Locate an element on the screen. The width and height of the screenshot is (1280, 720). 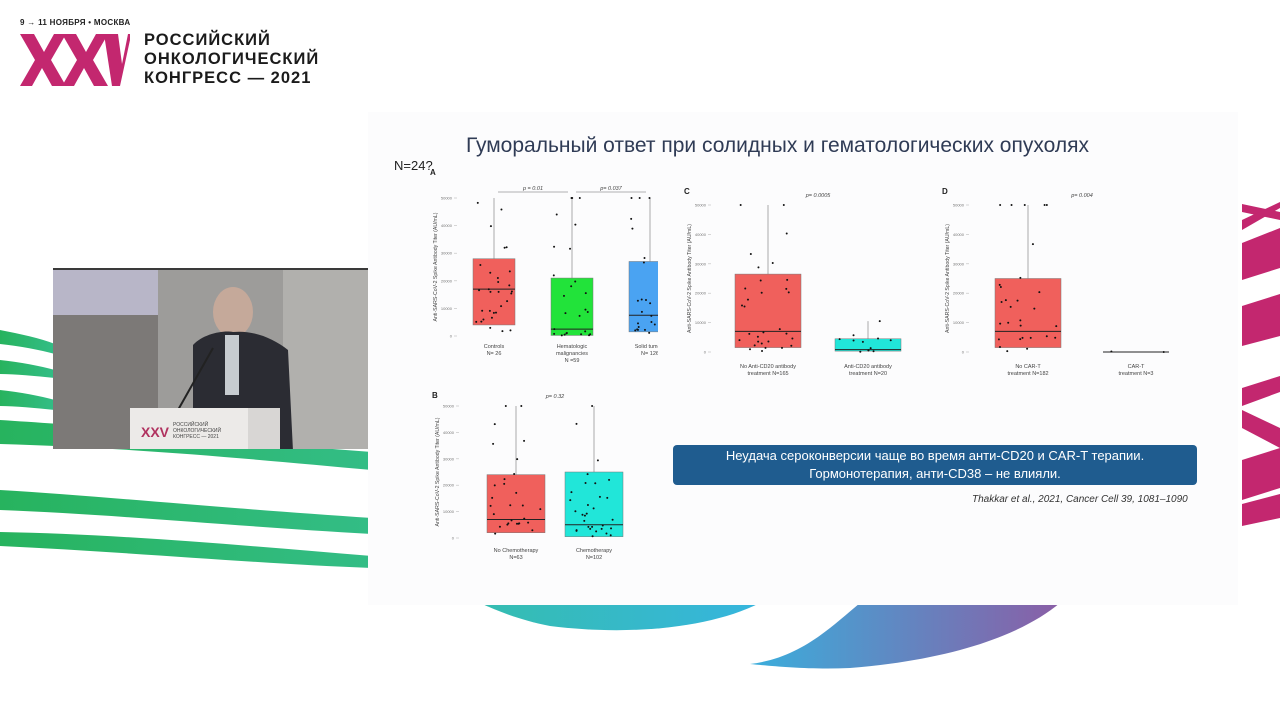
x-category-label: treatment N=165 is located at coordinates (767, 374).